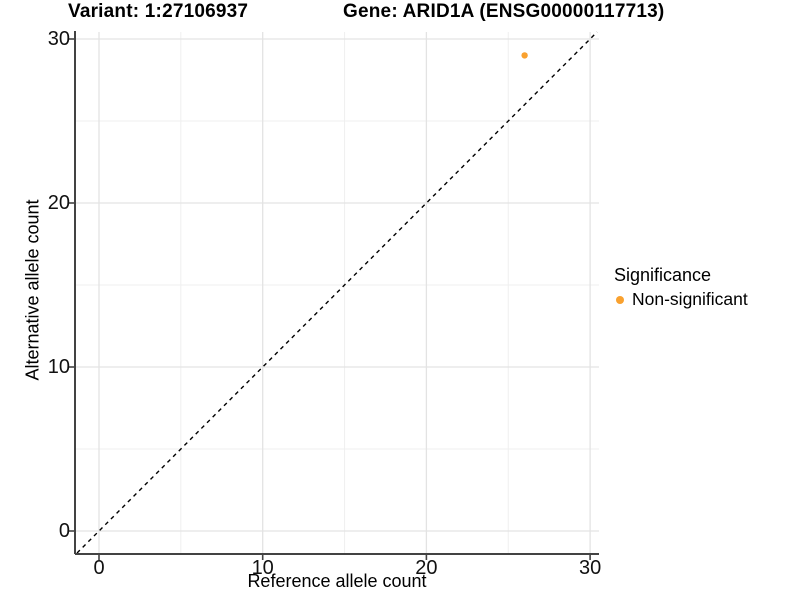 The image size is (800, 600). I want to click on legend-title: Significance, so click(663, 275).